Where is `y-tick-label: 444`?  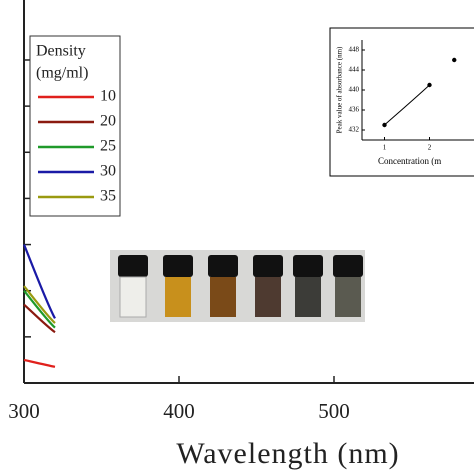 y-tick-label: 444 is located at coordinates (354, 70).